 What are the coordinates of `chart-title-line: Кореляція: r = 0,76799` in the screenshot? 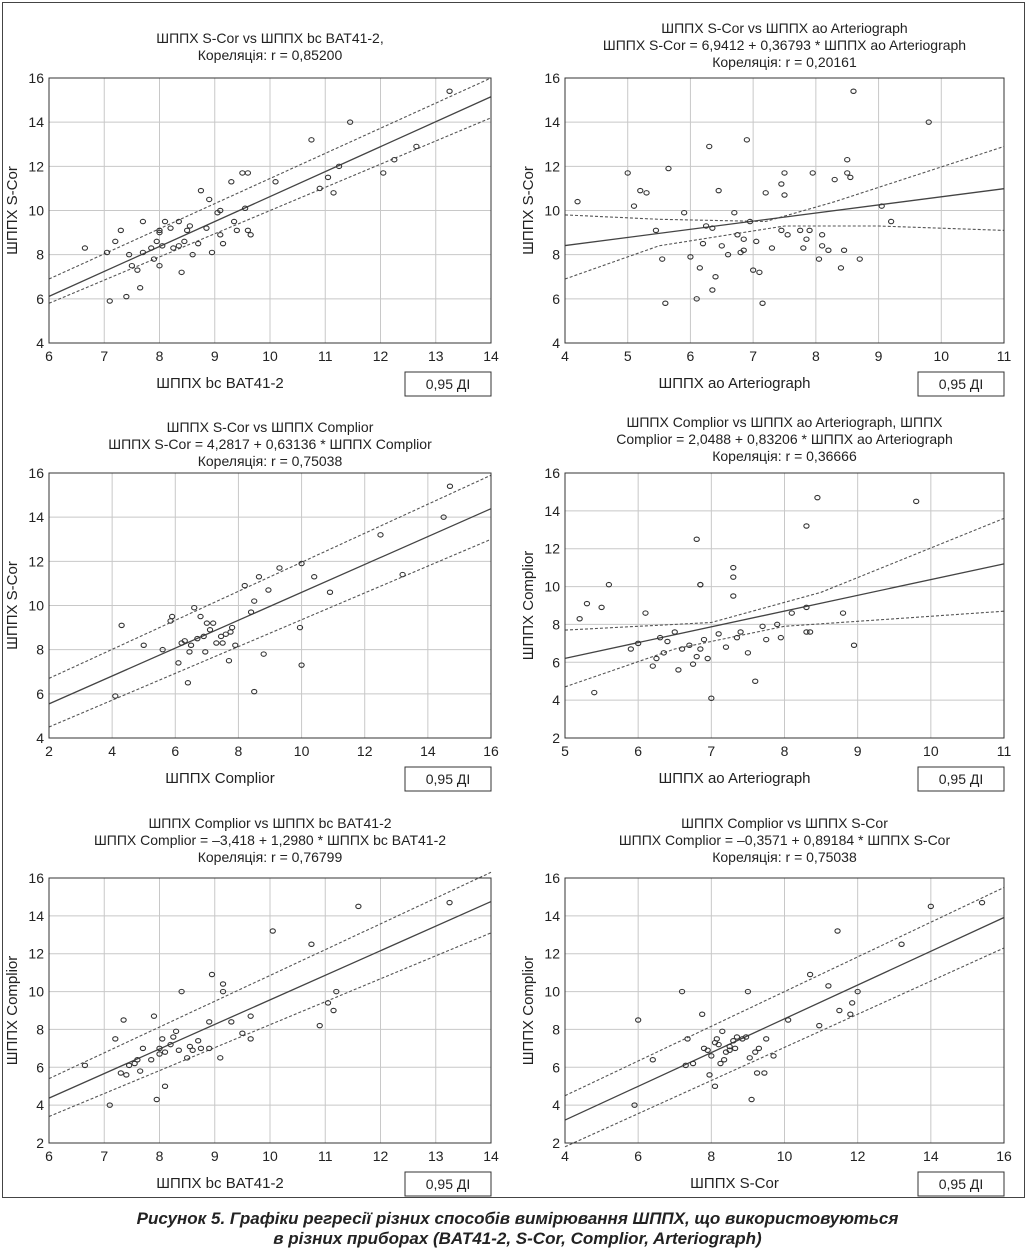 It's located at (270, 857).